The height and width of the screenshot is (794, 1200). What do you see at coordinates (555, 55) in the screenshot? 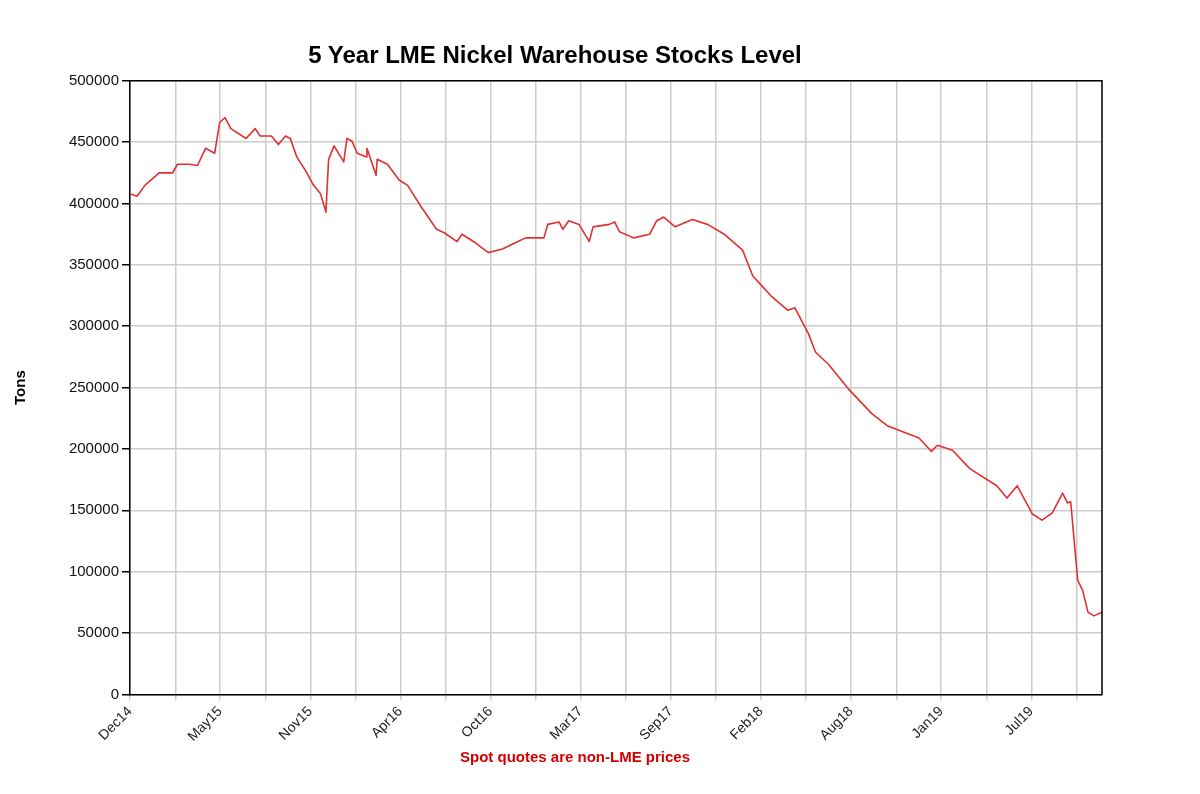
I see `chart-title: 5 Year LME Nickel Warehouse Stocks Level` at bounding box center [555, 55].